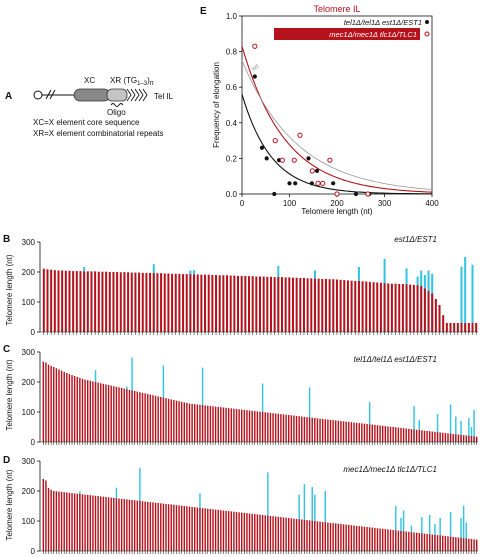 This screenshot has height=557, width=481. Describe the element at coordinates (38, 95) in the screenshot. I see `centromere-icon` at that location.